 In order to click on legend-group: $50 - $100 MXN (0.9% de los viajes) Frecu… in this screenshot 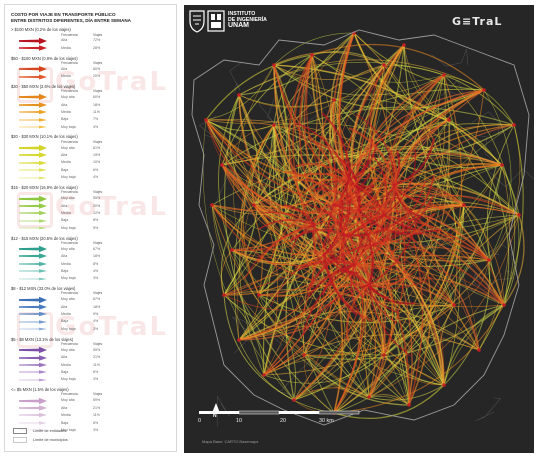, I will do `click(93, 68)`.